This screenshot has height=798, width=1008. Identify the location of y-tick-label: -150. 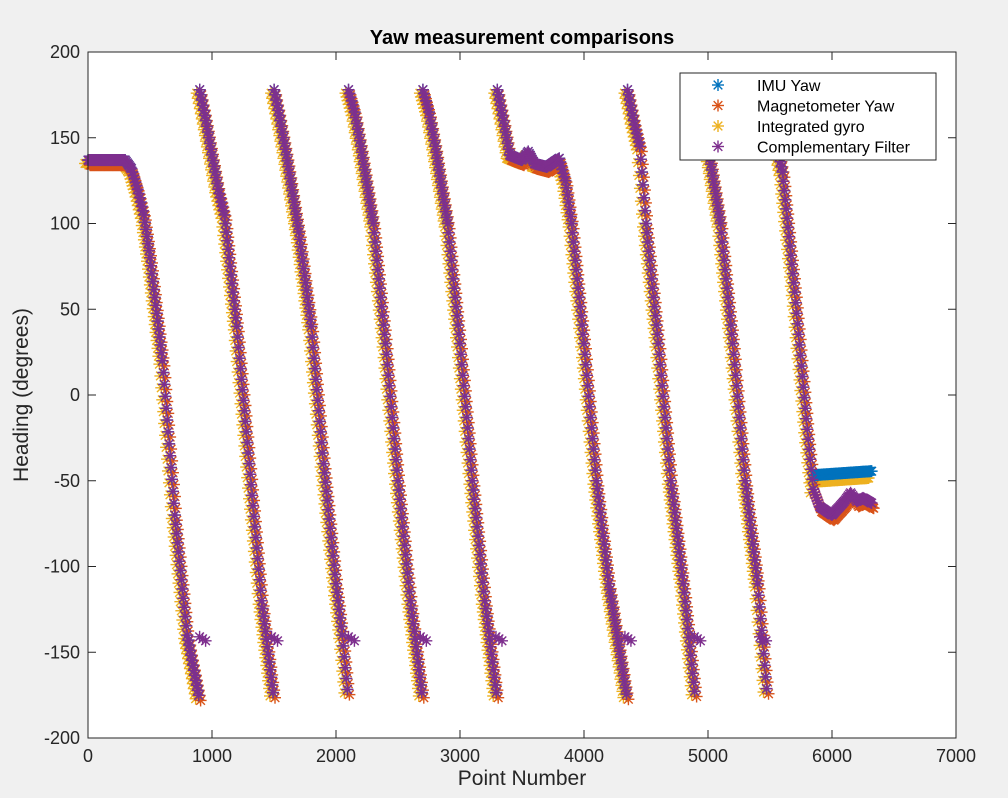
(62, 652).